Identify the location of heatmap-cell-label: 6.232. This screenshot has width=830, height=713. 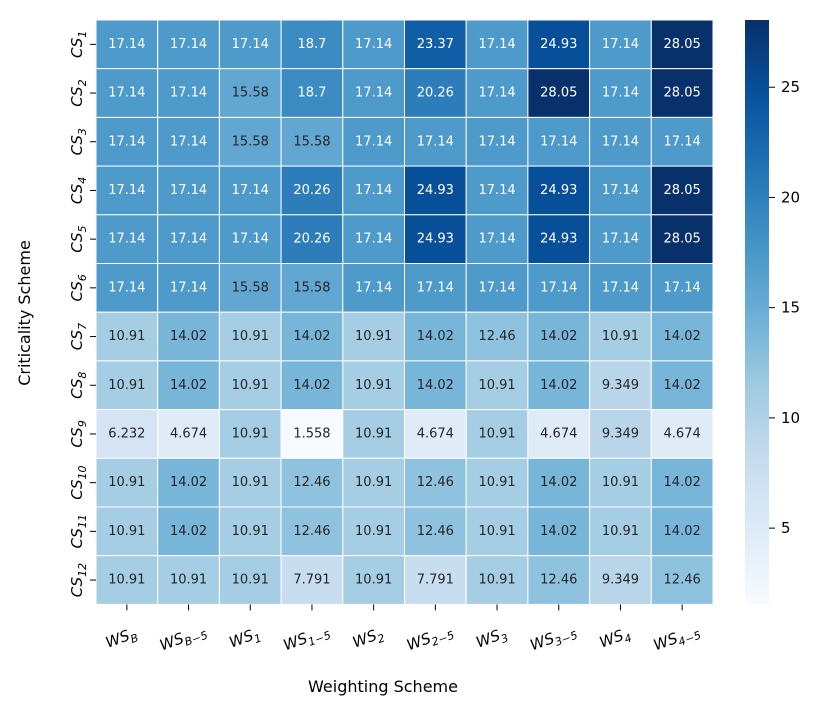
(126, 433).